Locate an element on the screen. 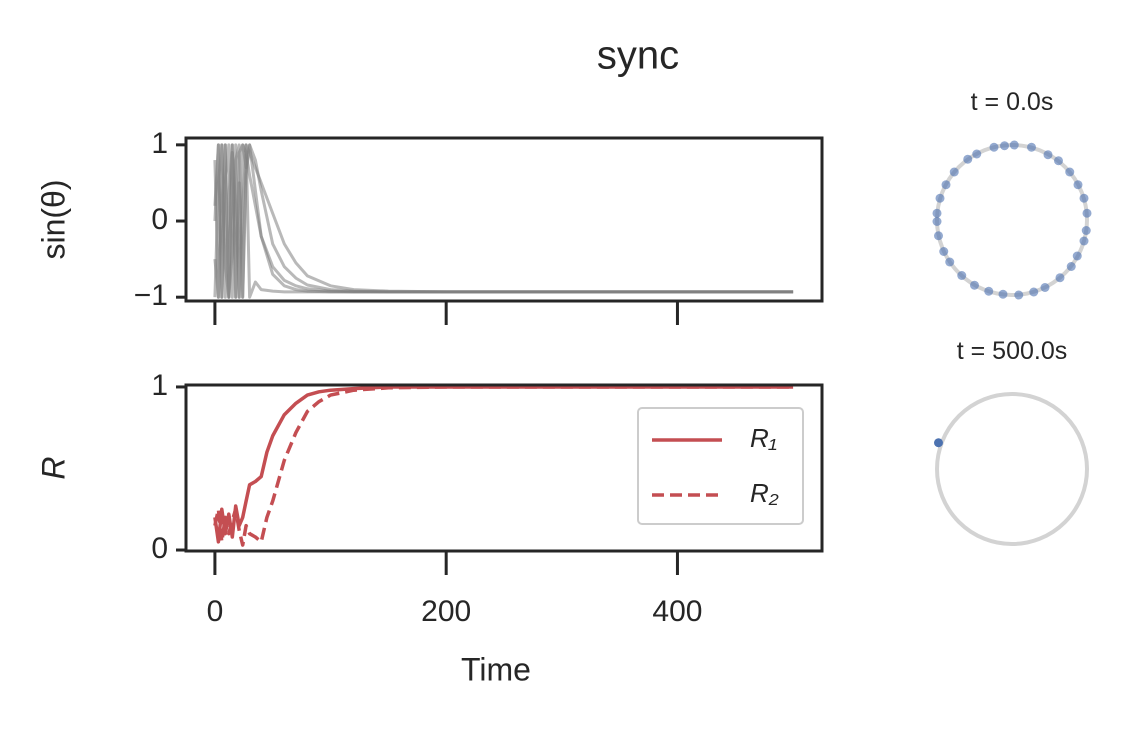  x-tick-label: 200 is located at coordinates (446, 611).